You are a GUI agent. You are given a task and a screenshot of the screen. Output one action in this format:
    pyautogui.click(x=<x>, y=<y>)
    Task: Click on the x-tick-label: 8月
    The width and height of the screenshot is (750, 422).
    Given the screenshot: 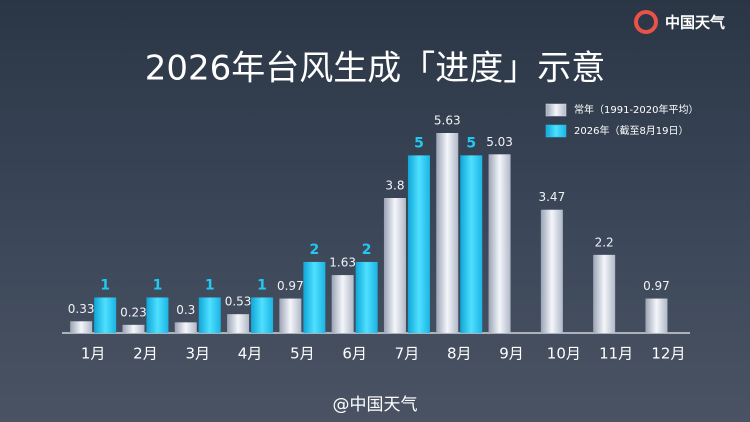 What is the action you would take?
    pyautogui.click(x=459, y=354)
    